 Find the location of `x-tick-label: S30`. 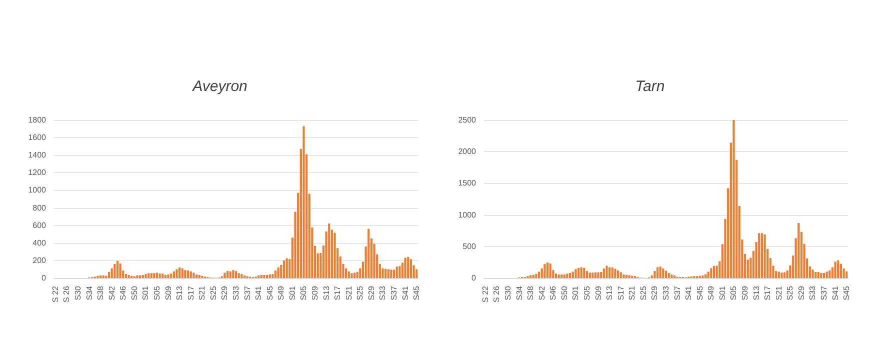

x-tick-label: S30 is located at coordinates (507, 292).